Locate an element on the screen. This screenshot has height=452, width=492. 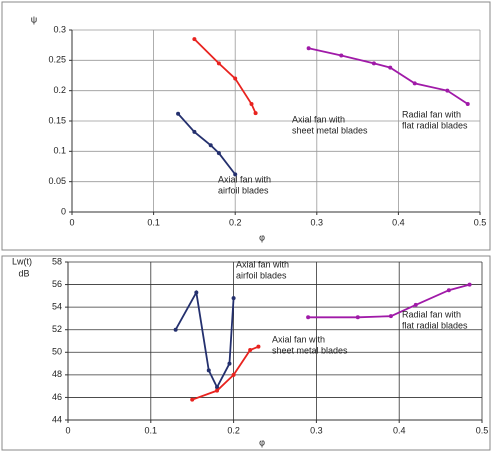
y-tick-label: 0.05 is located at coordinates (57, 181).